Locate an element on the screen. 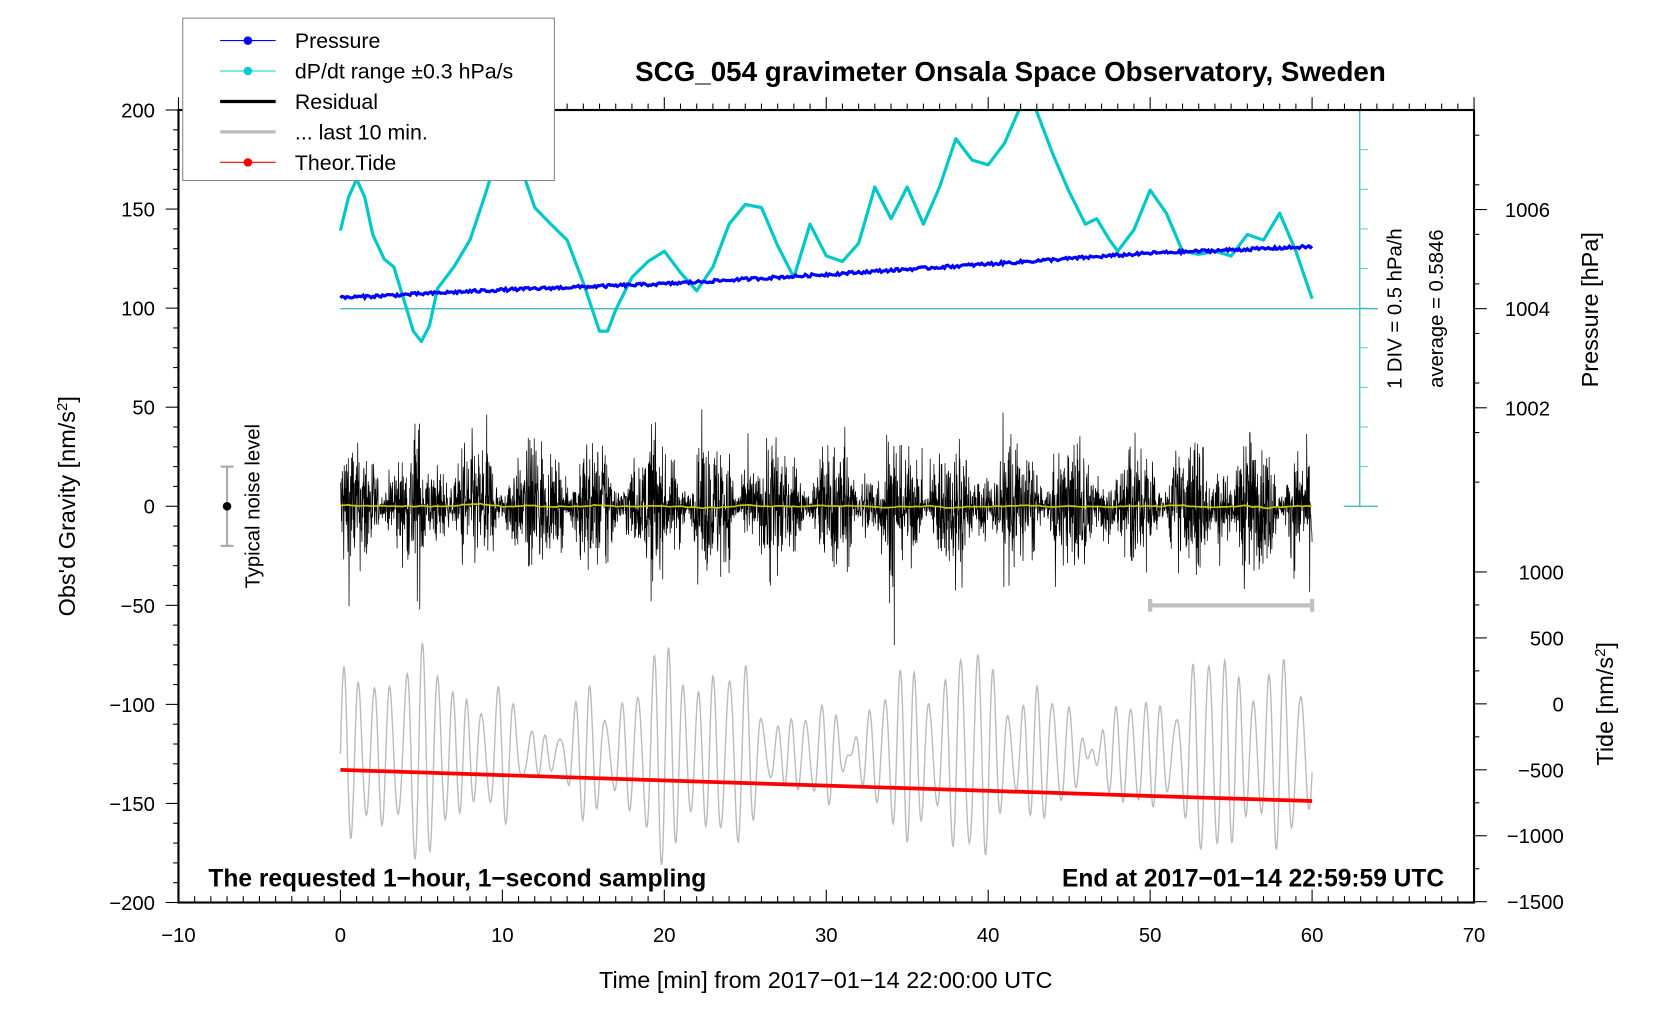  pressure-tick-label: 1006 is located at coordinates (1527, 211).